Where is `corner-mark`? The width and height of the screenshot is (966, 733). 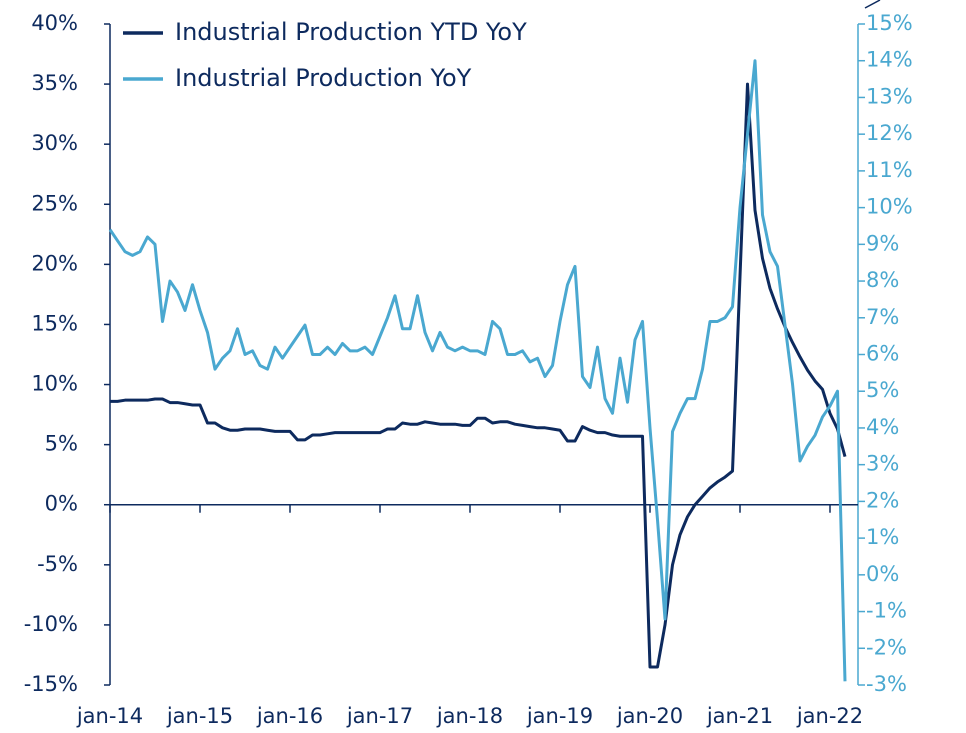
corner-mark is located at coordinates (872, 4).